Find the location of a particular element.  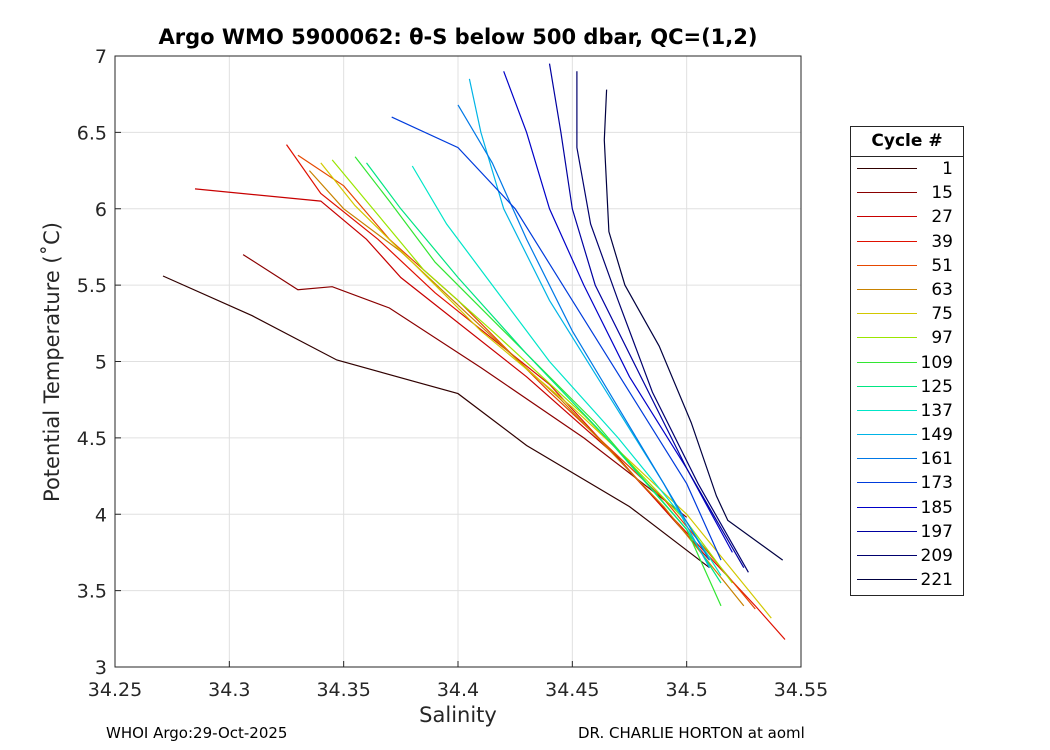

x-tick-label: 34.4 is located at coordinates (458, 690).